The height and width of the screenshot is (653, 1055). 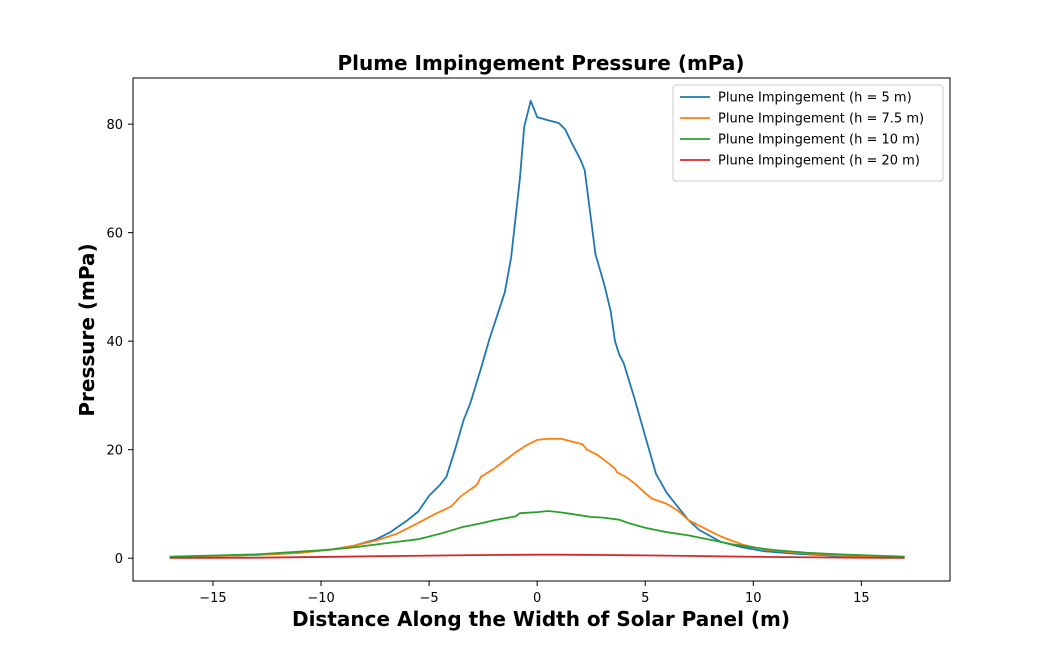 I want to click on y-tick-label: 60, so click(x=114, y=234).